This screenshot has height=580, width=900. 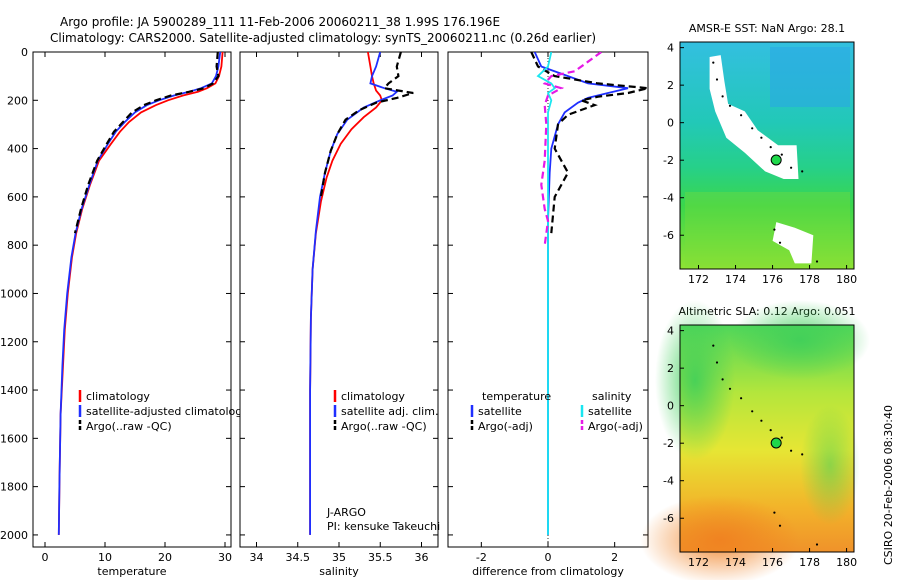 I want to click on map-x-tick-label: 176, so click(x=772, y=279).